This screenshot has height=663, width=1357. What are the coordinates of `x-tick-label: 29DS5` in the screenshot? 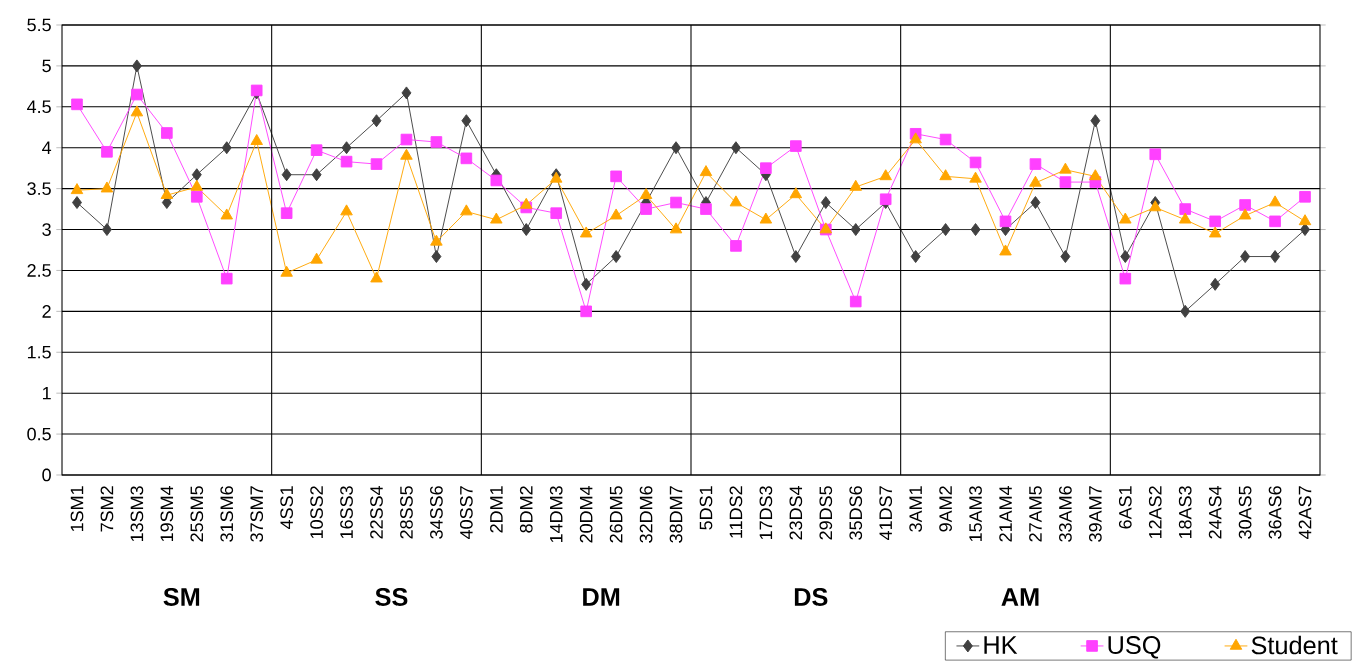 It's located at (826, 513).